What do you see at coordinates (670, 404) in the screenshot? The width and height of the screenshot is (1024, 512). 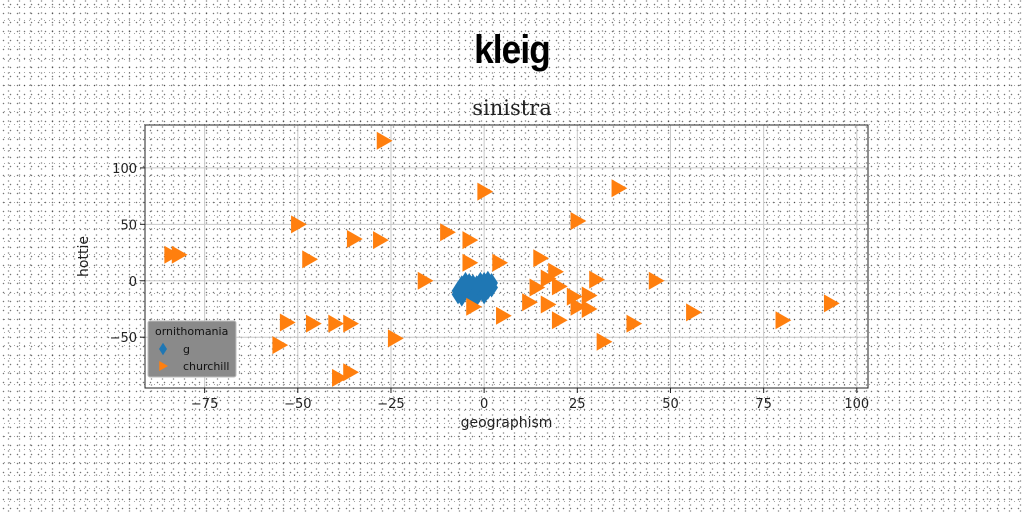 I see `x-tick-label: 50` at bounding box center [670, 404].